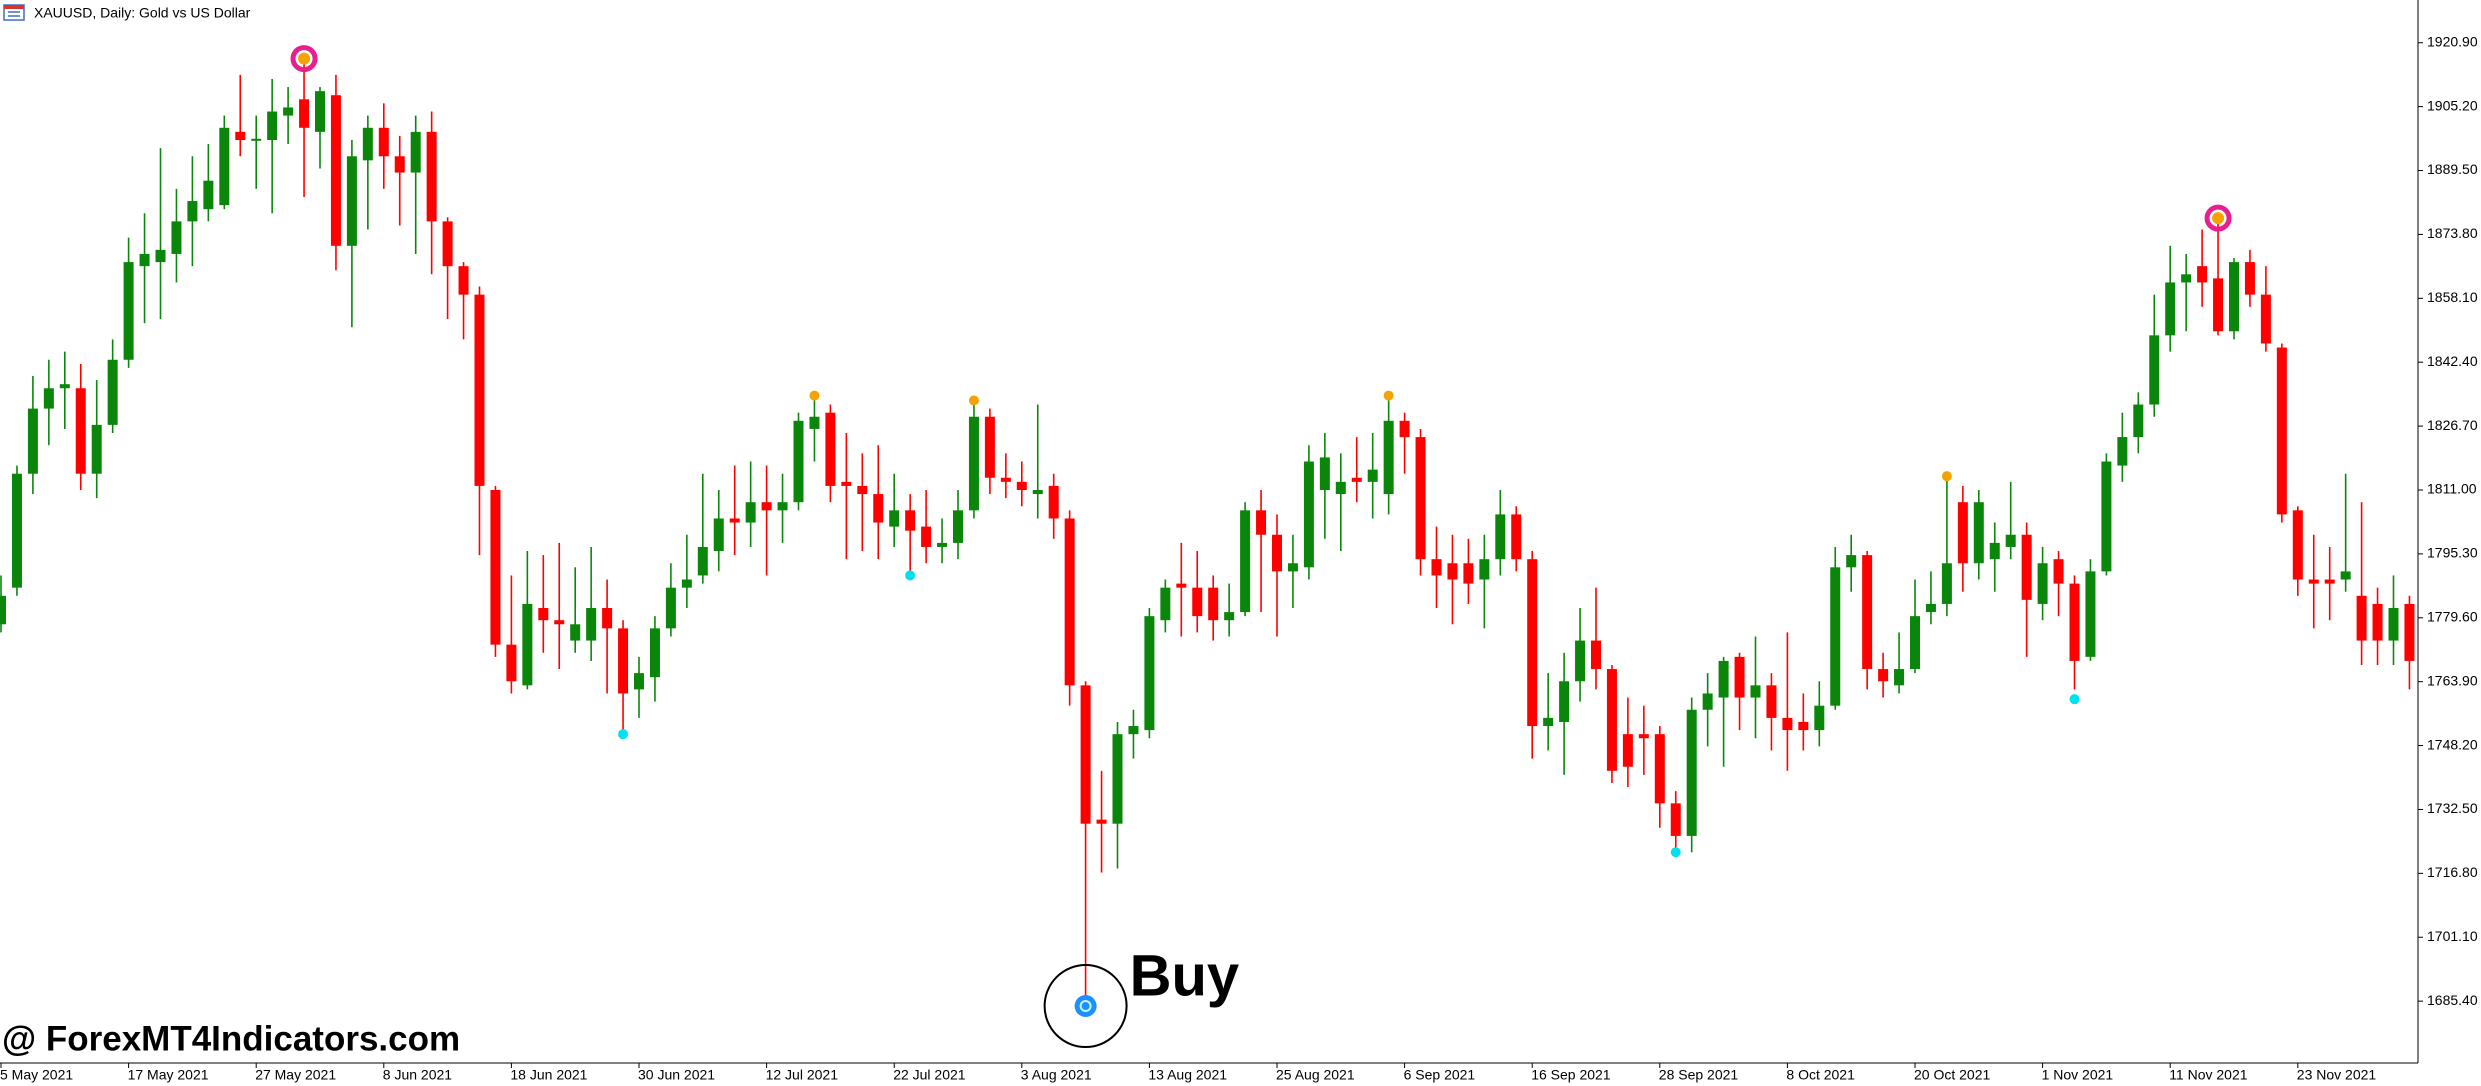 The height and width of the screenshot is (1086, 2481). I want to click on sell-signal, so click(1388, 395).